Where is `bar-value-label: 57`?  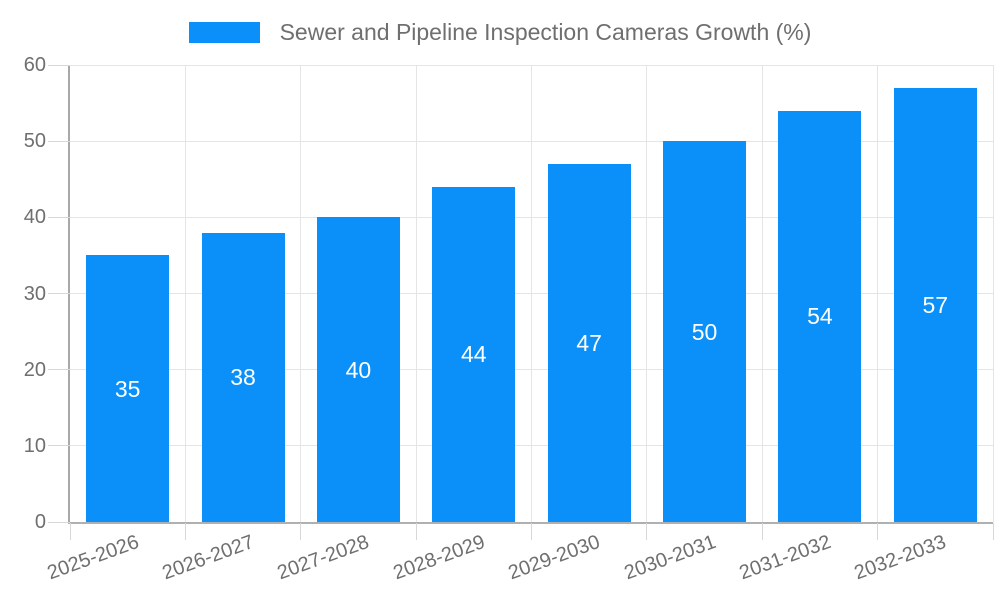 bar-value-label: 57 is located at coordinates (935, 304).